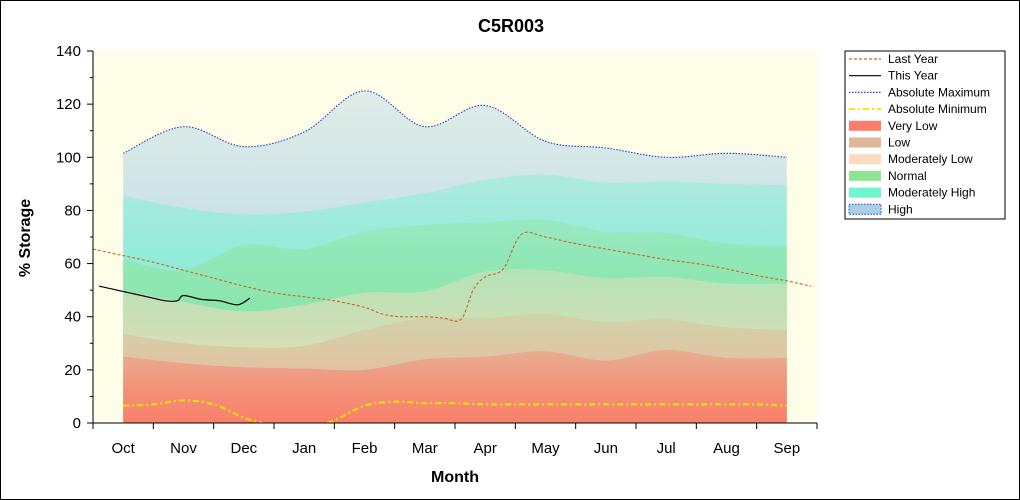 This screenshot has width=1020, height=500. I want to click on y-tick-label: 140, so click(68, 51).